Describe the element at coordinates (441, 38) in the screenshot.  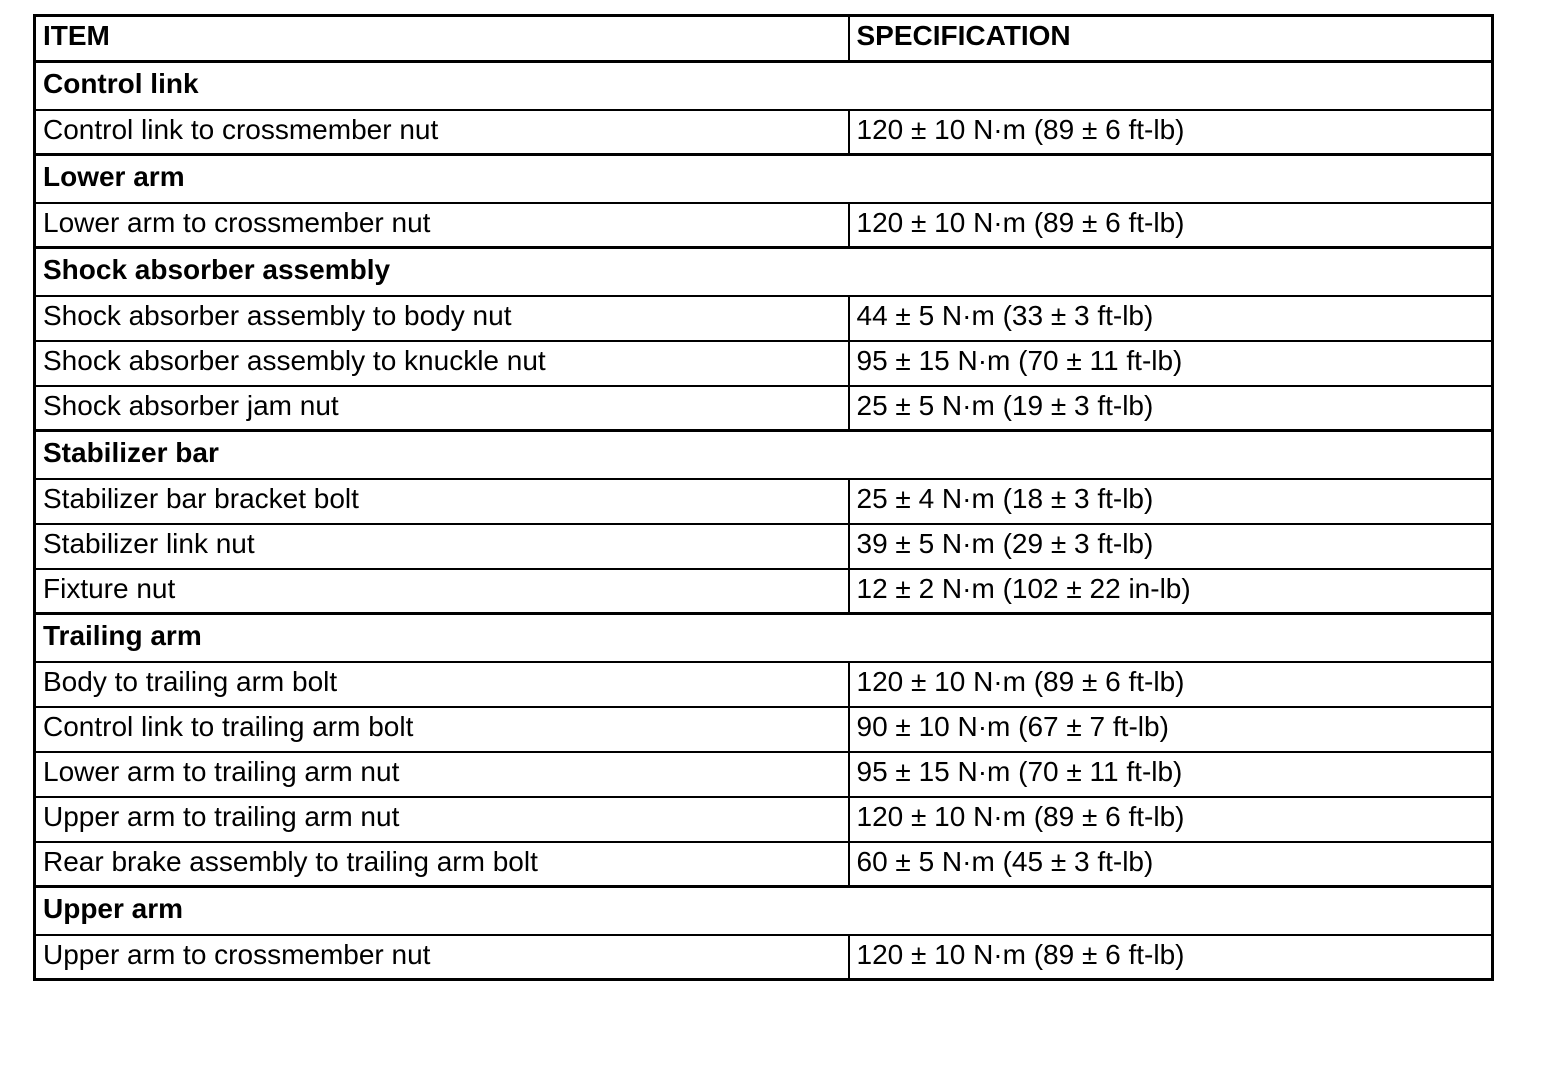
I see `column-header-item: ITEM` at that location.